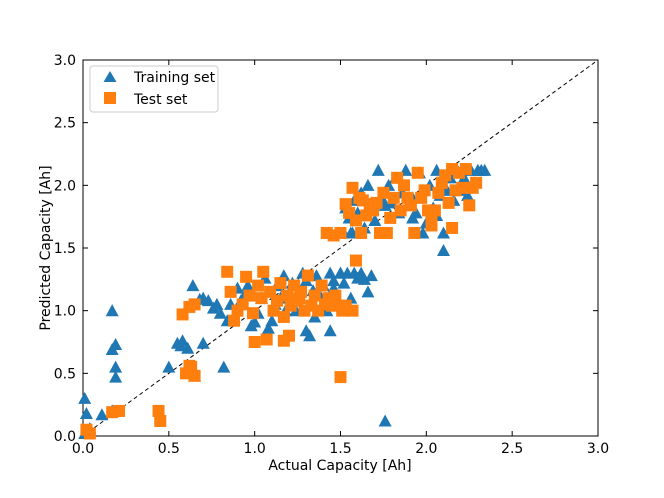 The image size is (664, 498). I want to click on y-tick-label: 1.5, so click(65, 249).